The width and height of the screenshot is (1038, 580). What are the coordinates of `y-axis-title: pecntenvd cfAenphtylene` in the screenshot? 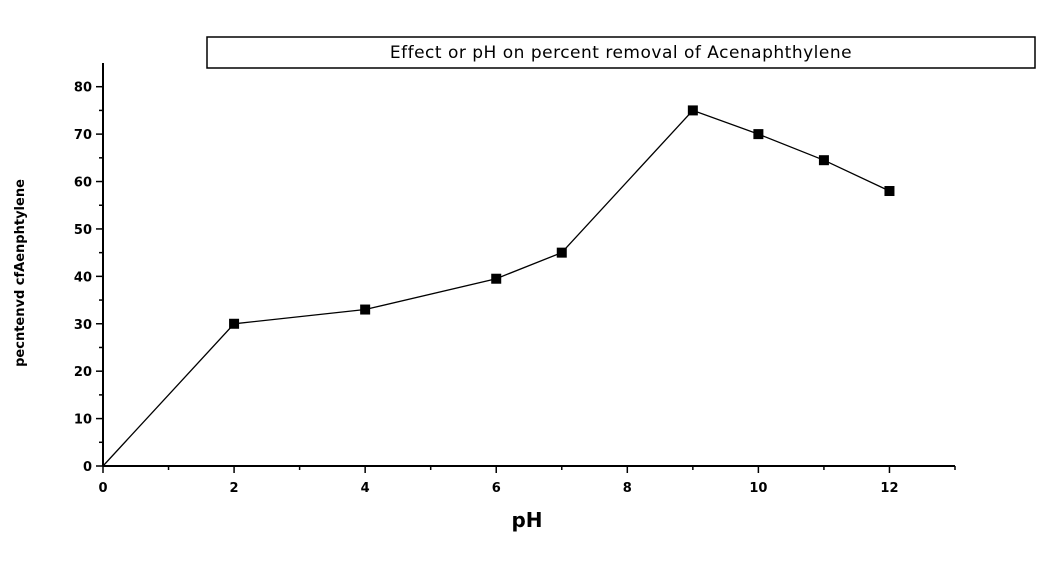 It's located at (20, 273).